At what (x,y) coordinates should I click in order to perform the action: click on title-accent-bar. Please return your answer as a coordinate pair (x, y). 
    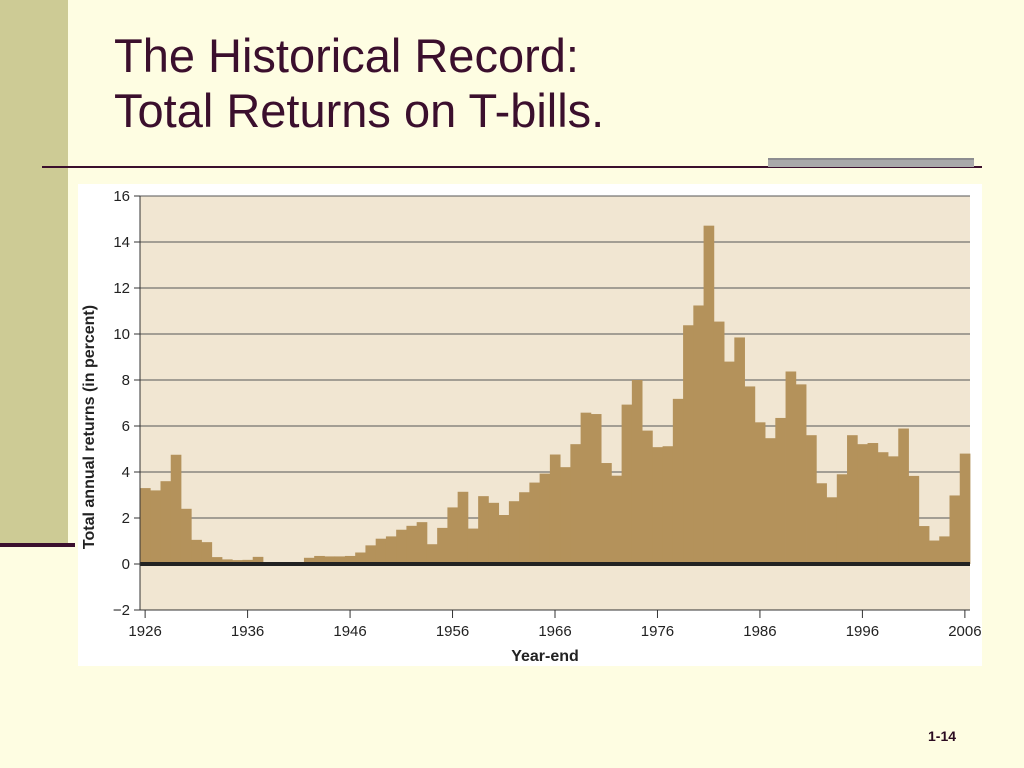
    Looking at the image, I should click on (871, 162).